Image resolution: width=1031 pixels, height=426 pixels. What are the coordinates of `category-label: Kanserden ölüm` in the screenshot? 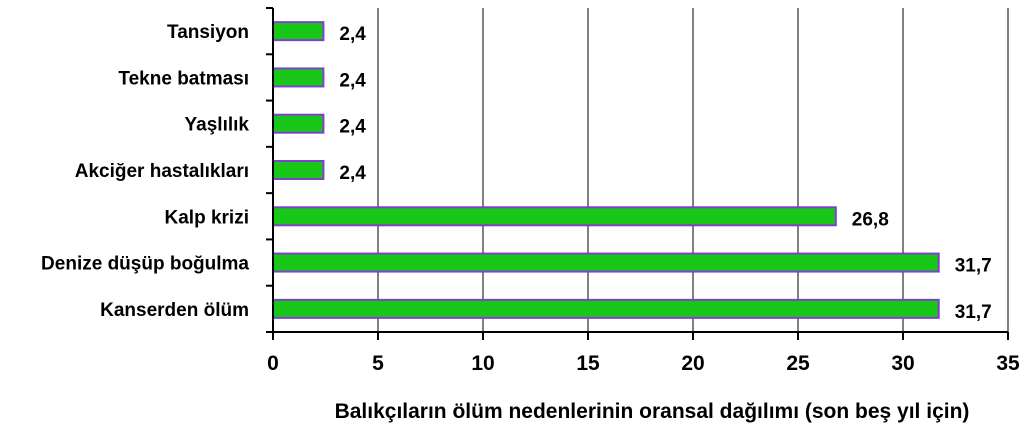 It's located at (174, 310).